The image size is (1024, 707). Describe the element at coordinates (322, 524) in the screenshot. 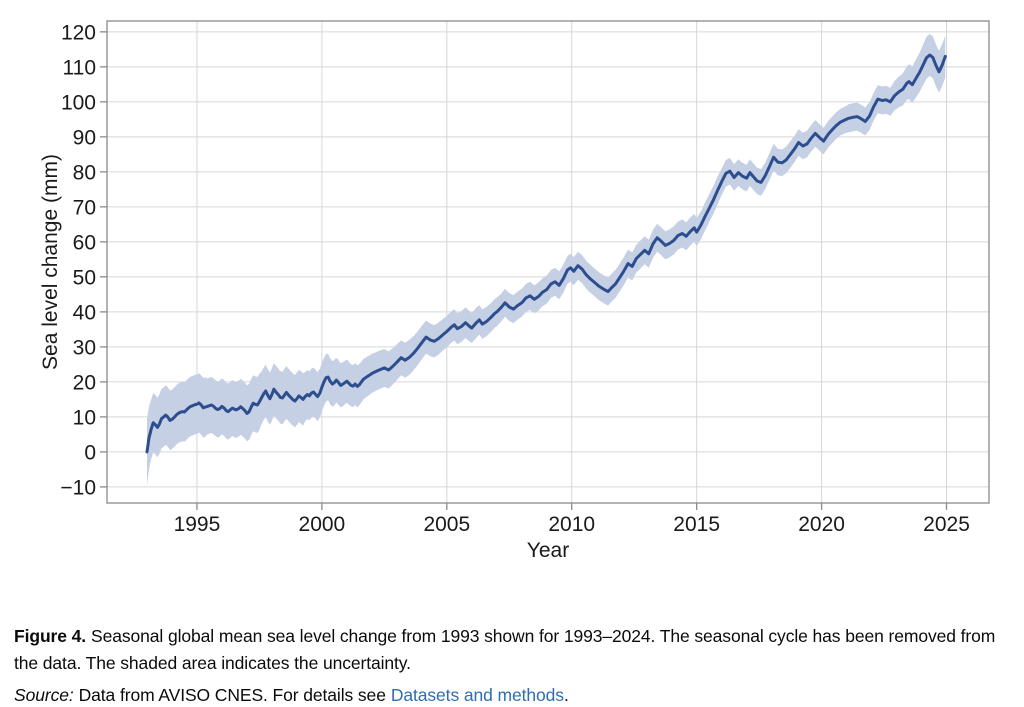

I see `x-tick-label: 2000` at that location.